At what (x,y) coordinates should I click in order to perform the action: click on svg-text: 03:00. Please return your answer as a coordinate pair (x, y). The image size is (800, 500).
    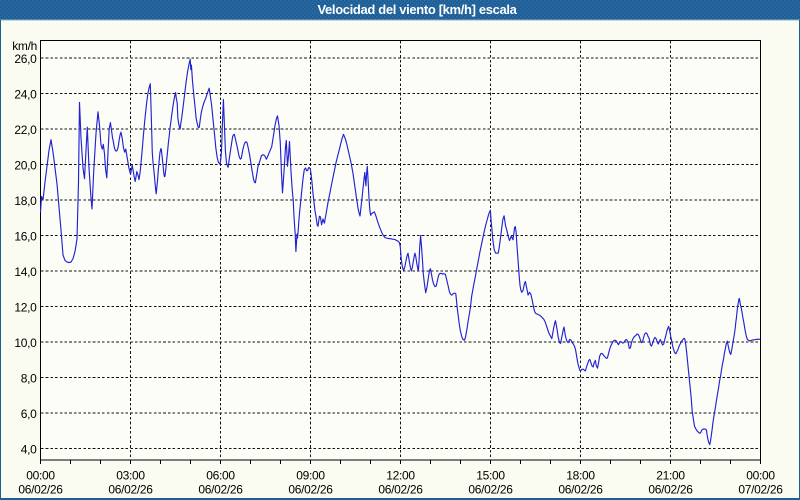
    Looking at the image, I should click on (130, 476).